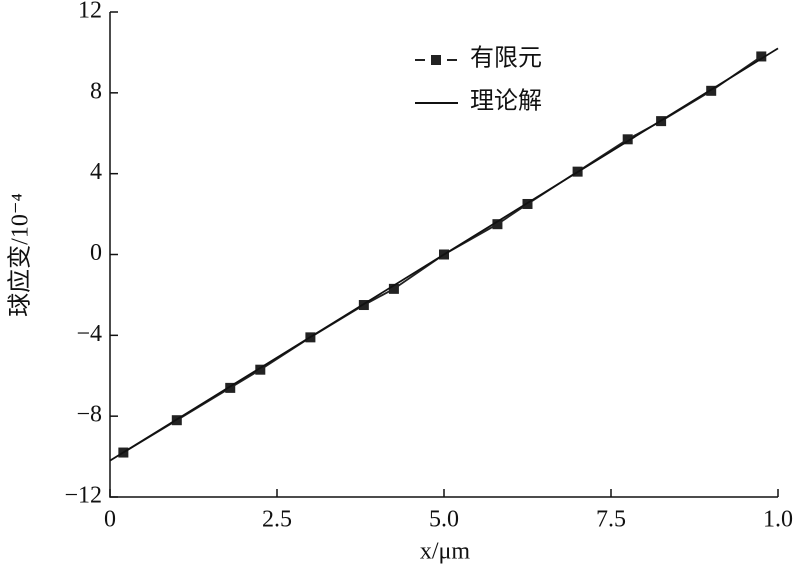 This screenshot has height=573, width=800. Describe the element at coordinates (436, 60) in the screenshot. I see `legend-marker` at that location.